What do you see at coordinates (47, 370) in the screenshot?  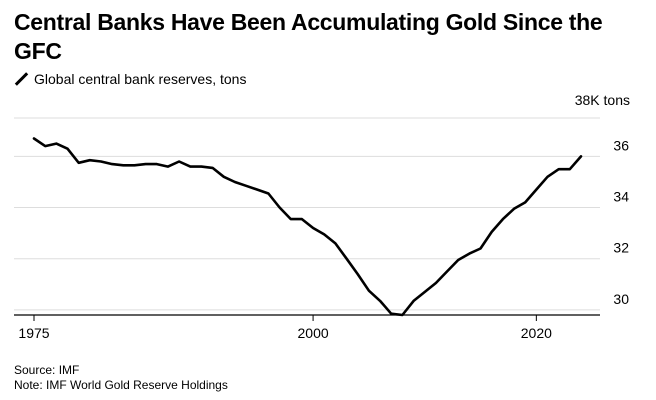 I see `source-note: Source: IMF` at bounding box center [47, 370].